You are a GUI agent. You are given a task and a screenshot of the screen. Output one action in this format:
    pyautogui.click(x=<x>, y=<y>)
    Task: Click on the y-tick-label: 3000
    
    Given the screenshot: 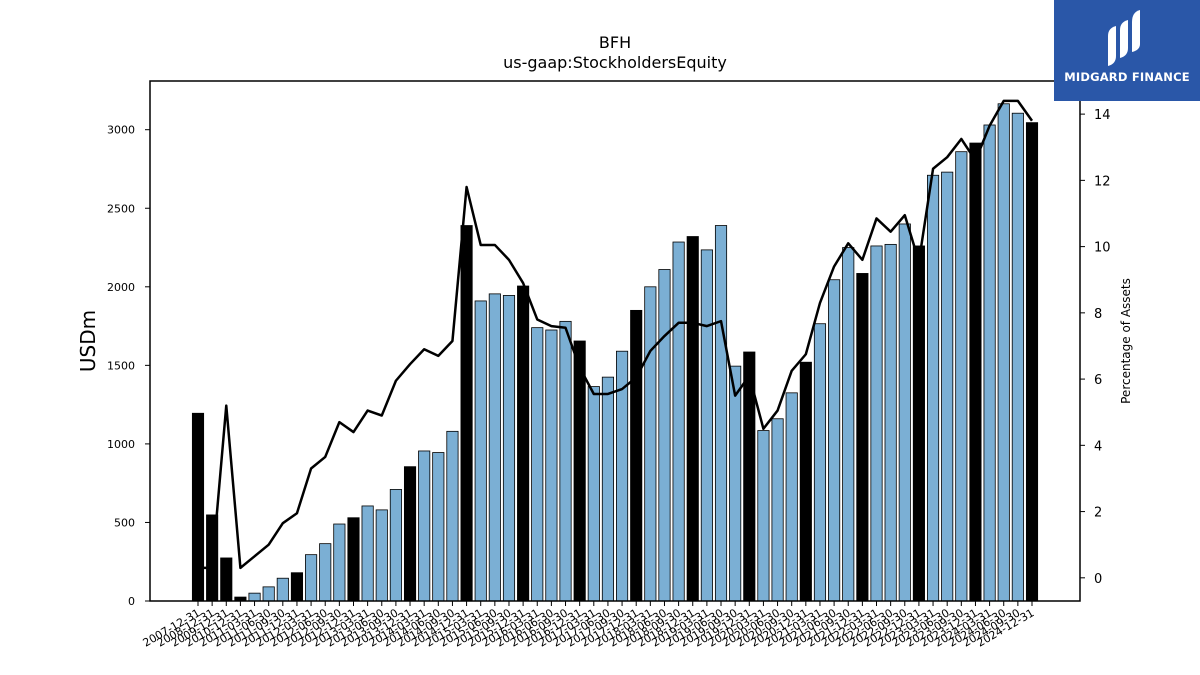 What is the action you would take?
    pyautogui.click(x=121, y=130)
    